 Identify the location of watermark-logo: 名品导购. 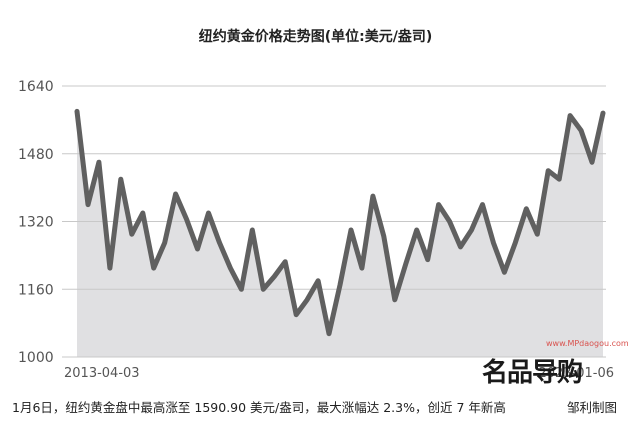
(532, 373).